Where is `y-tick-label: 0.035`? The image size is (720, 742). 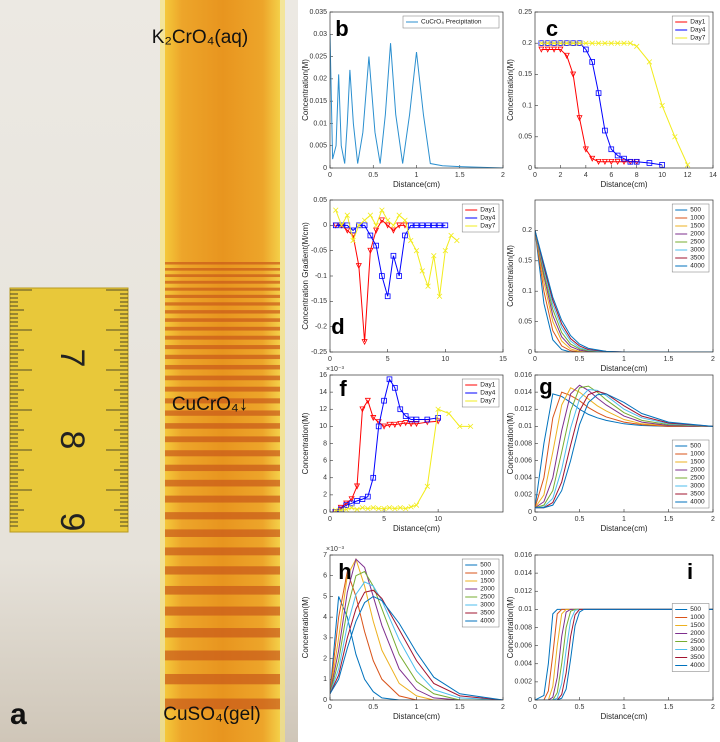 y-tick-label: 0.035 is located at coordinates (318, 12).